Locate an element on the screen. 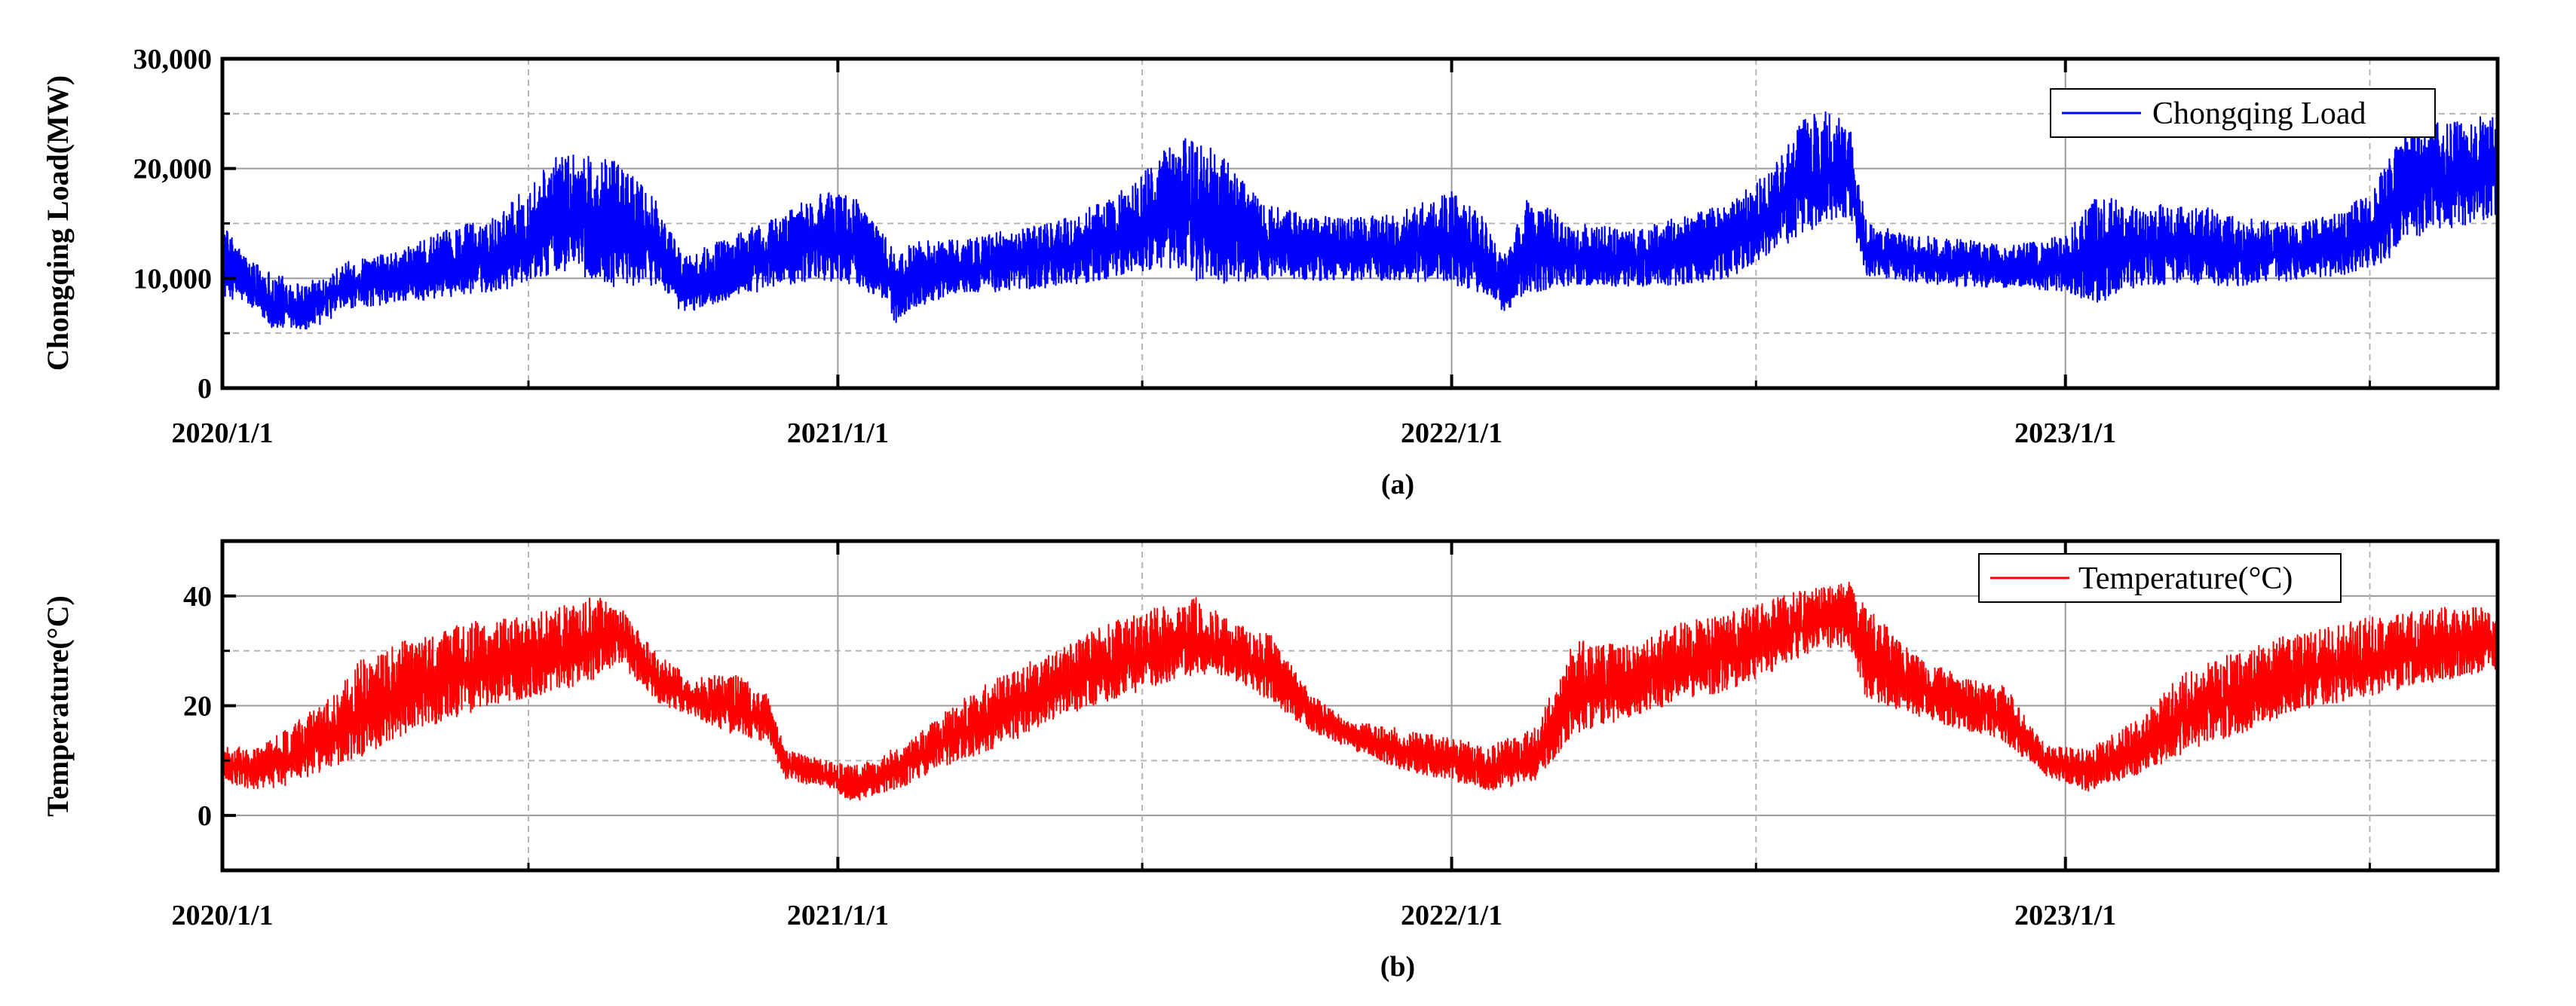 The width and height of the screenshot is (2576, 1006). panel-a-y-tick-label: 20,000 is located at coordinates (173, 169).